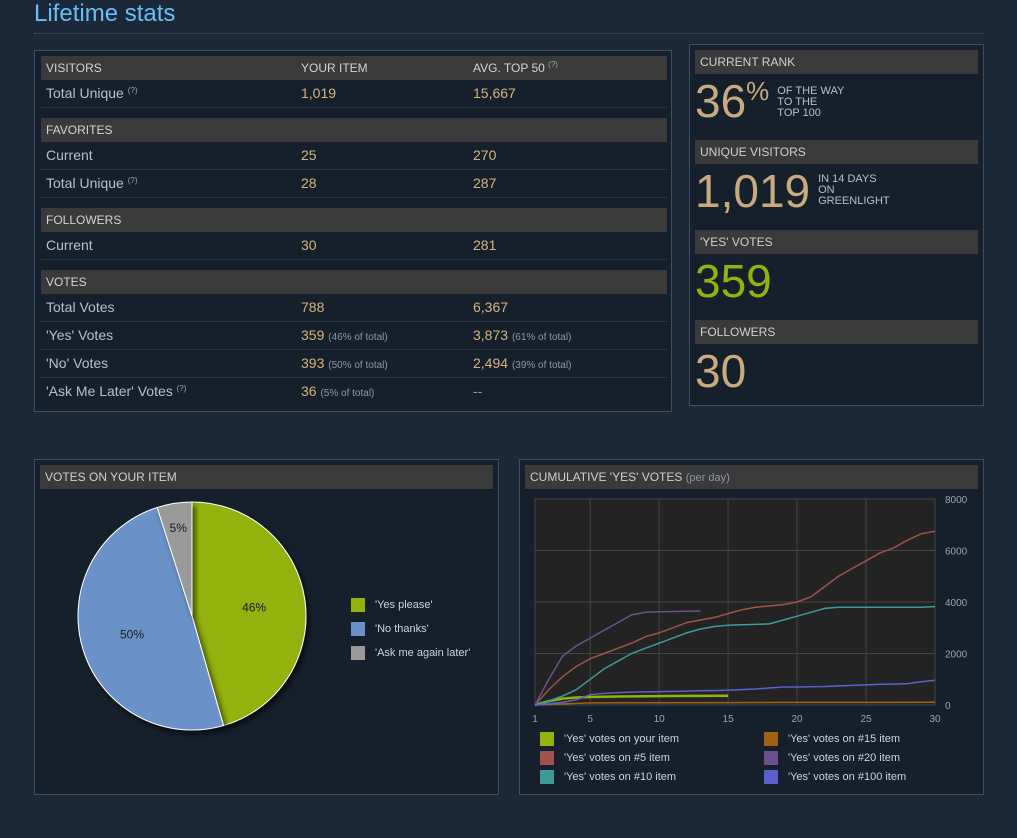  I want to click on y-tick-label: 4000, so click(956, 603).